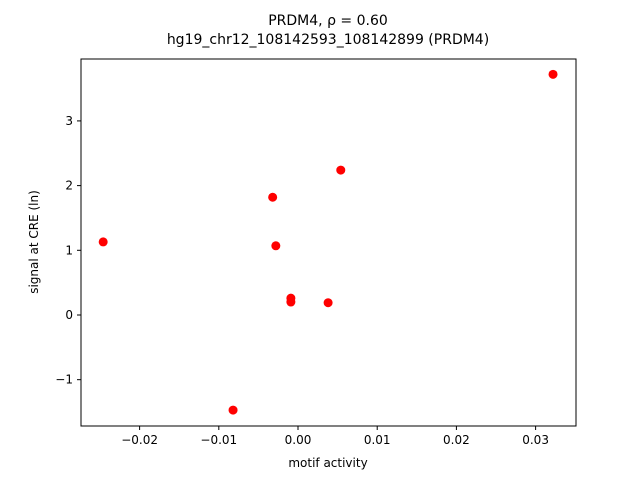  Describe the element at coordinates (377, 440) in the screenshot. I see `x-tick-label: 0.01` at that location.